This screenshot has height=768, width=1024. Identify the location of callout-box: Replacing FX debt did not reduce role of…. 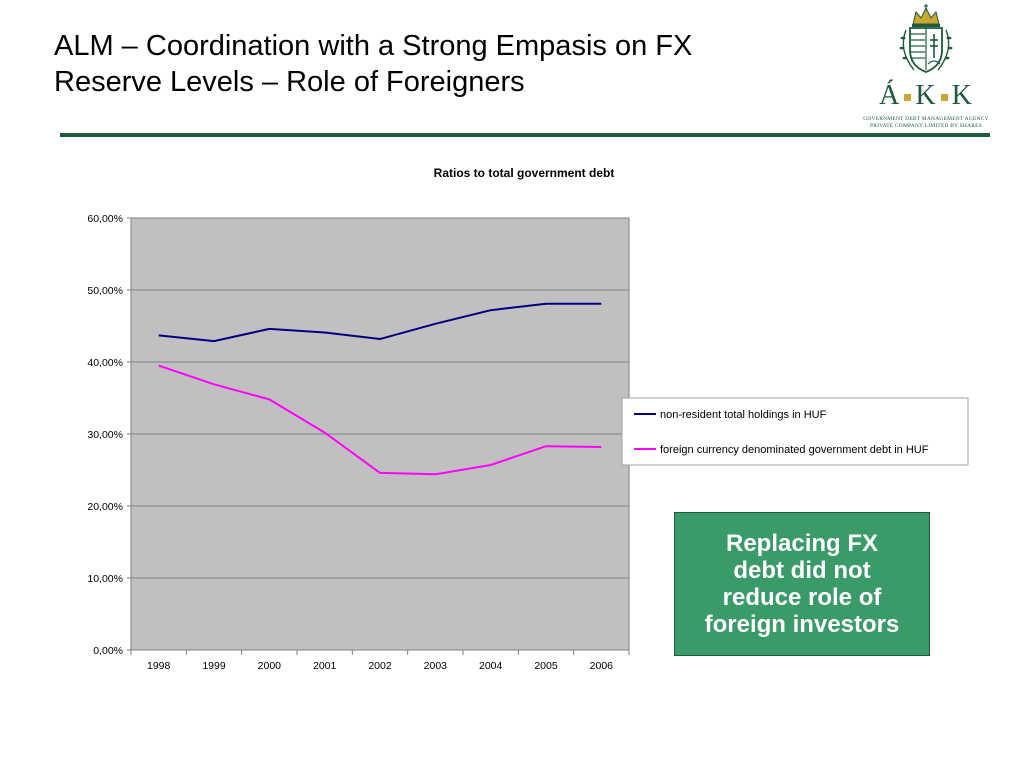
(802, 584).